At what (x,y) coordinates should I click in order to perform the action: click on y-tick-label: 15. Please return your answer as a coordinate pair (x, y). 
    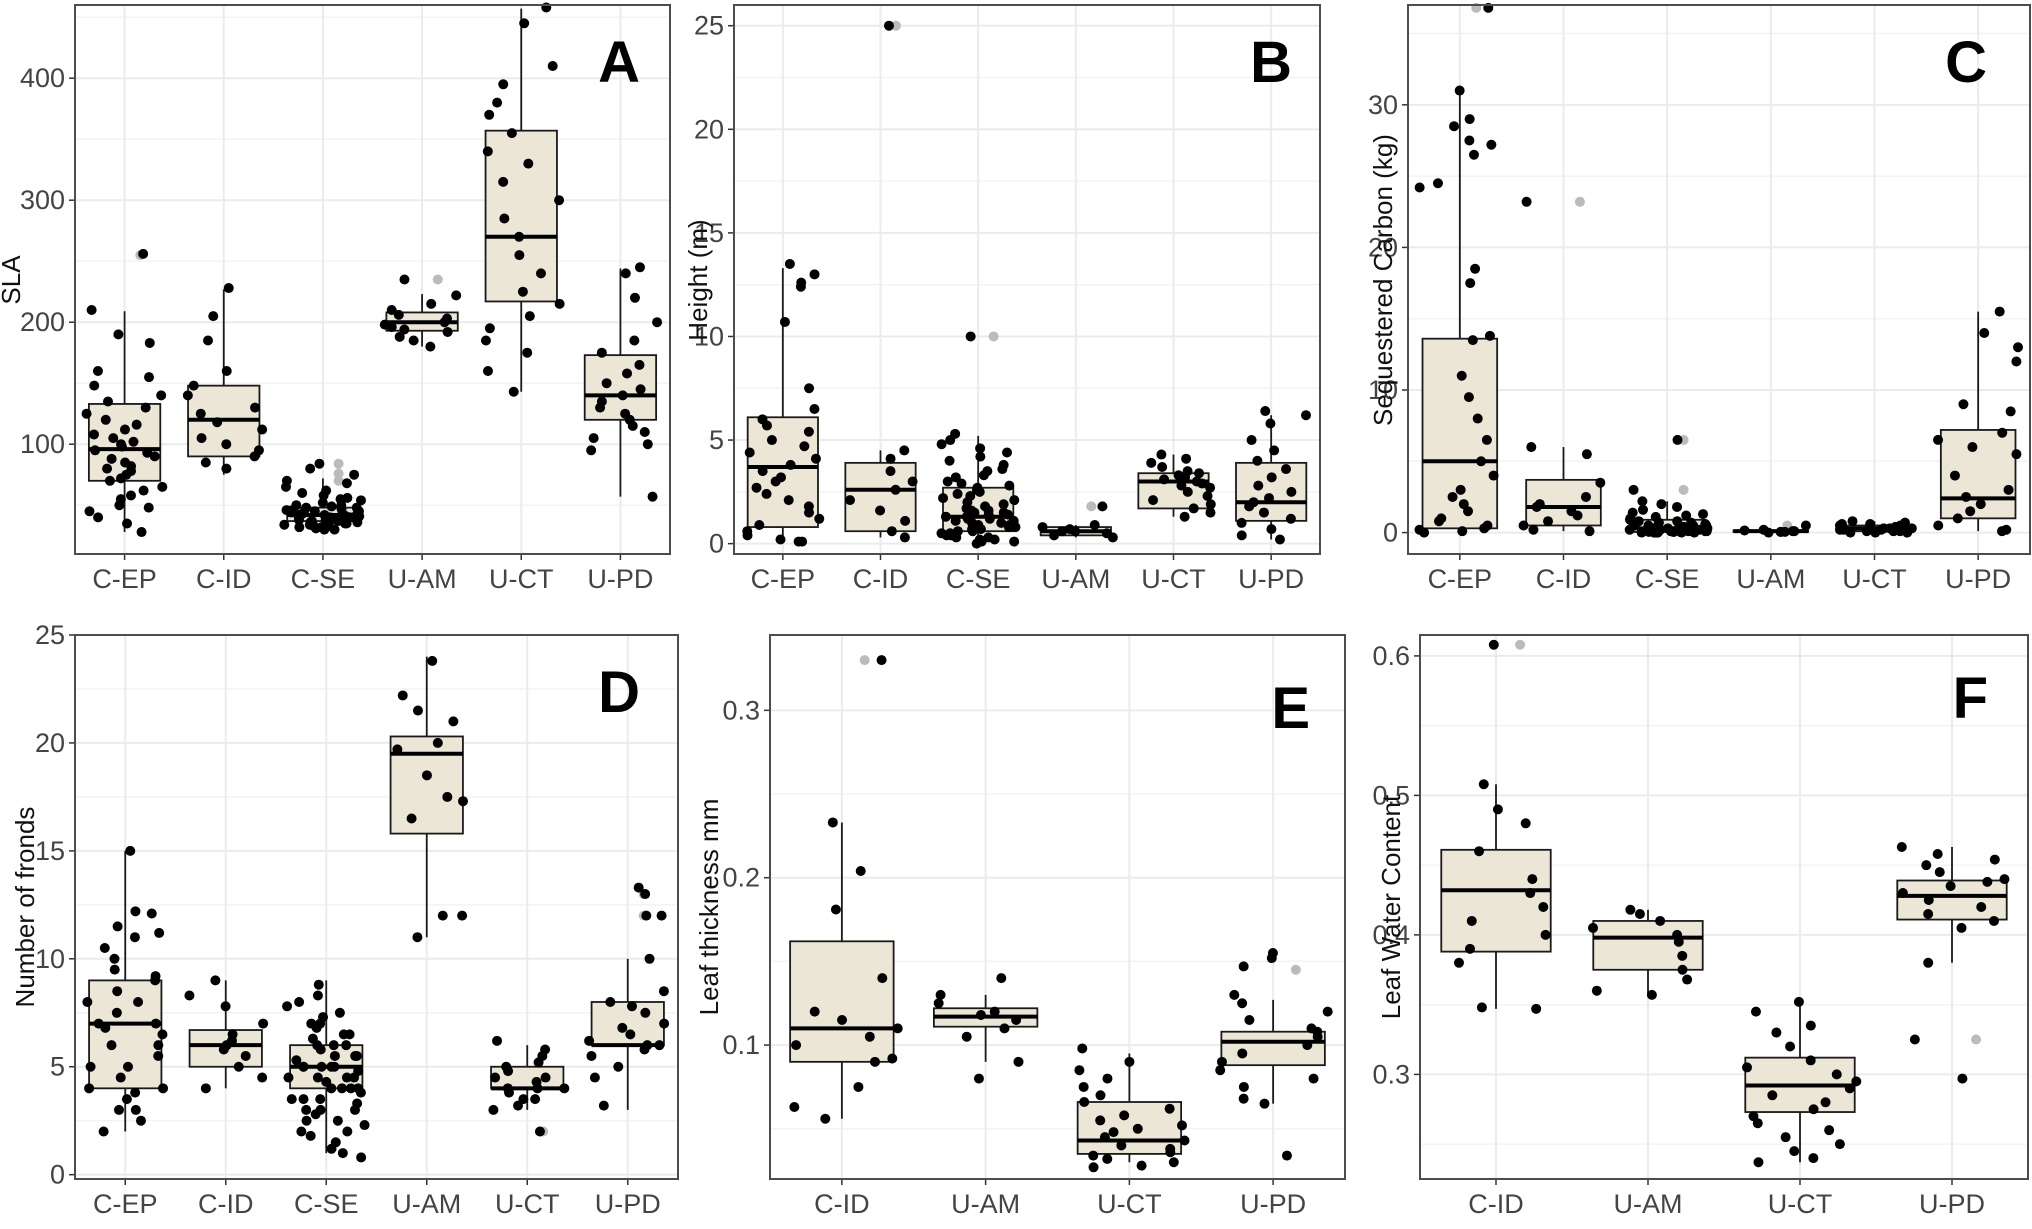
    Looking at the image, I should click on (50, 851).